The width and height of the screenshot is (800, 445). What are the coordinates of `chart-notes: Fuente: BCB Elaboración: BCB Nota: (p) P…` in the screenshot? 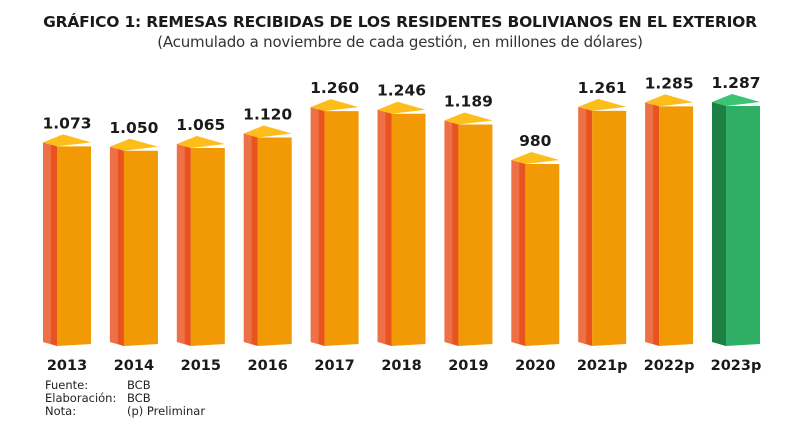 It's located at (125, 398).